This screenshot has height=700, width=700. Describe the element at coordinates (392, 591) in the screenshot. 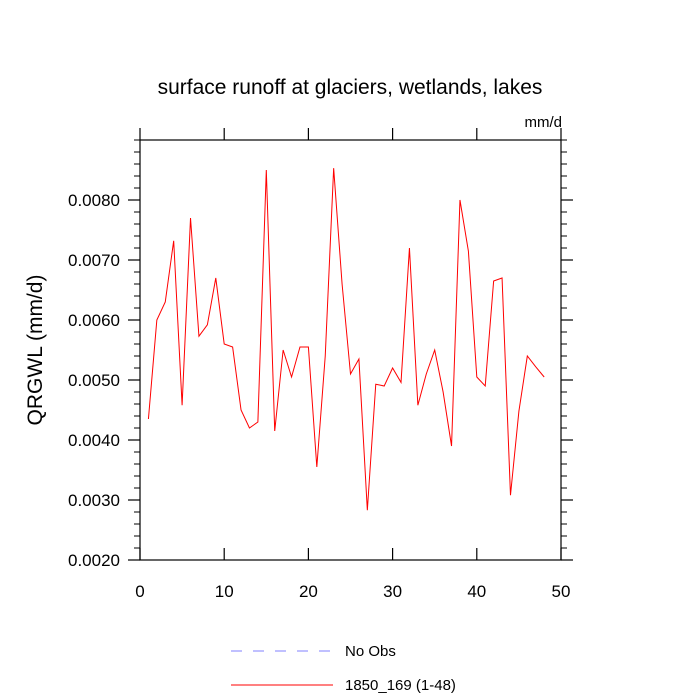

I see `x-tick-label: 30` at that location.